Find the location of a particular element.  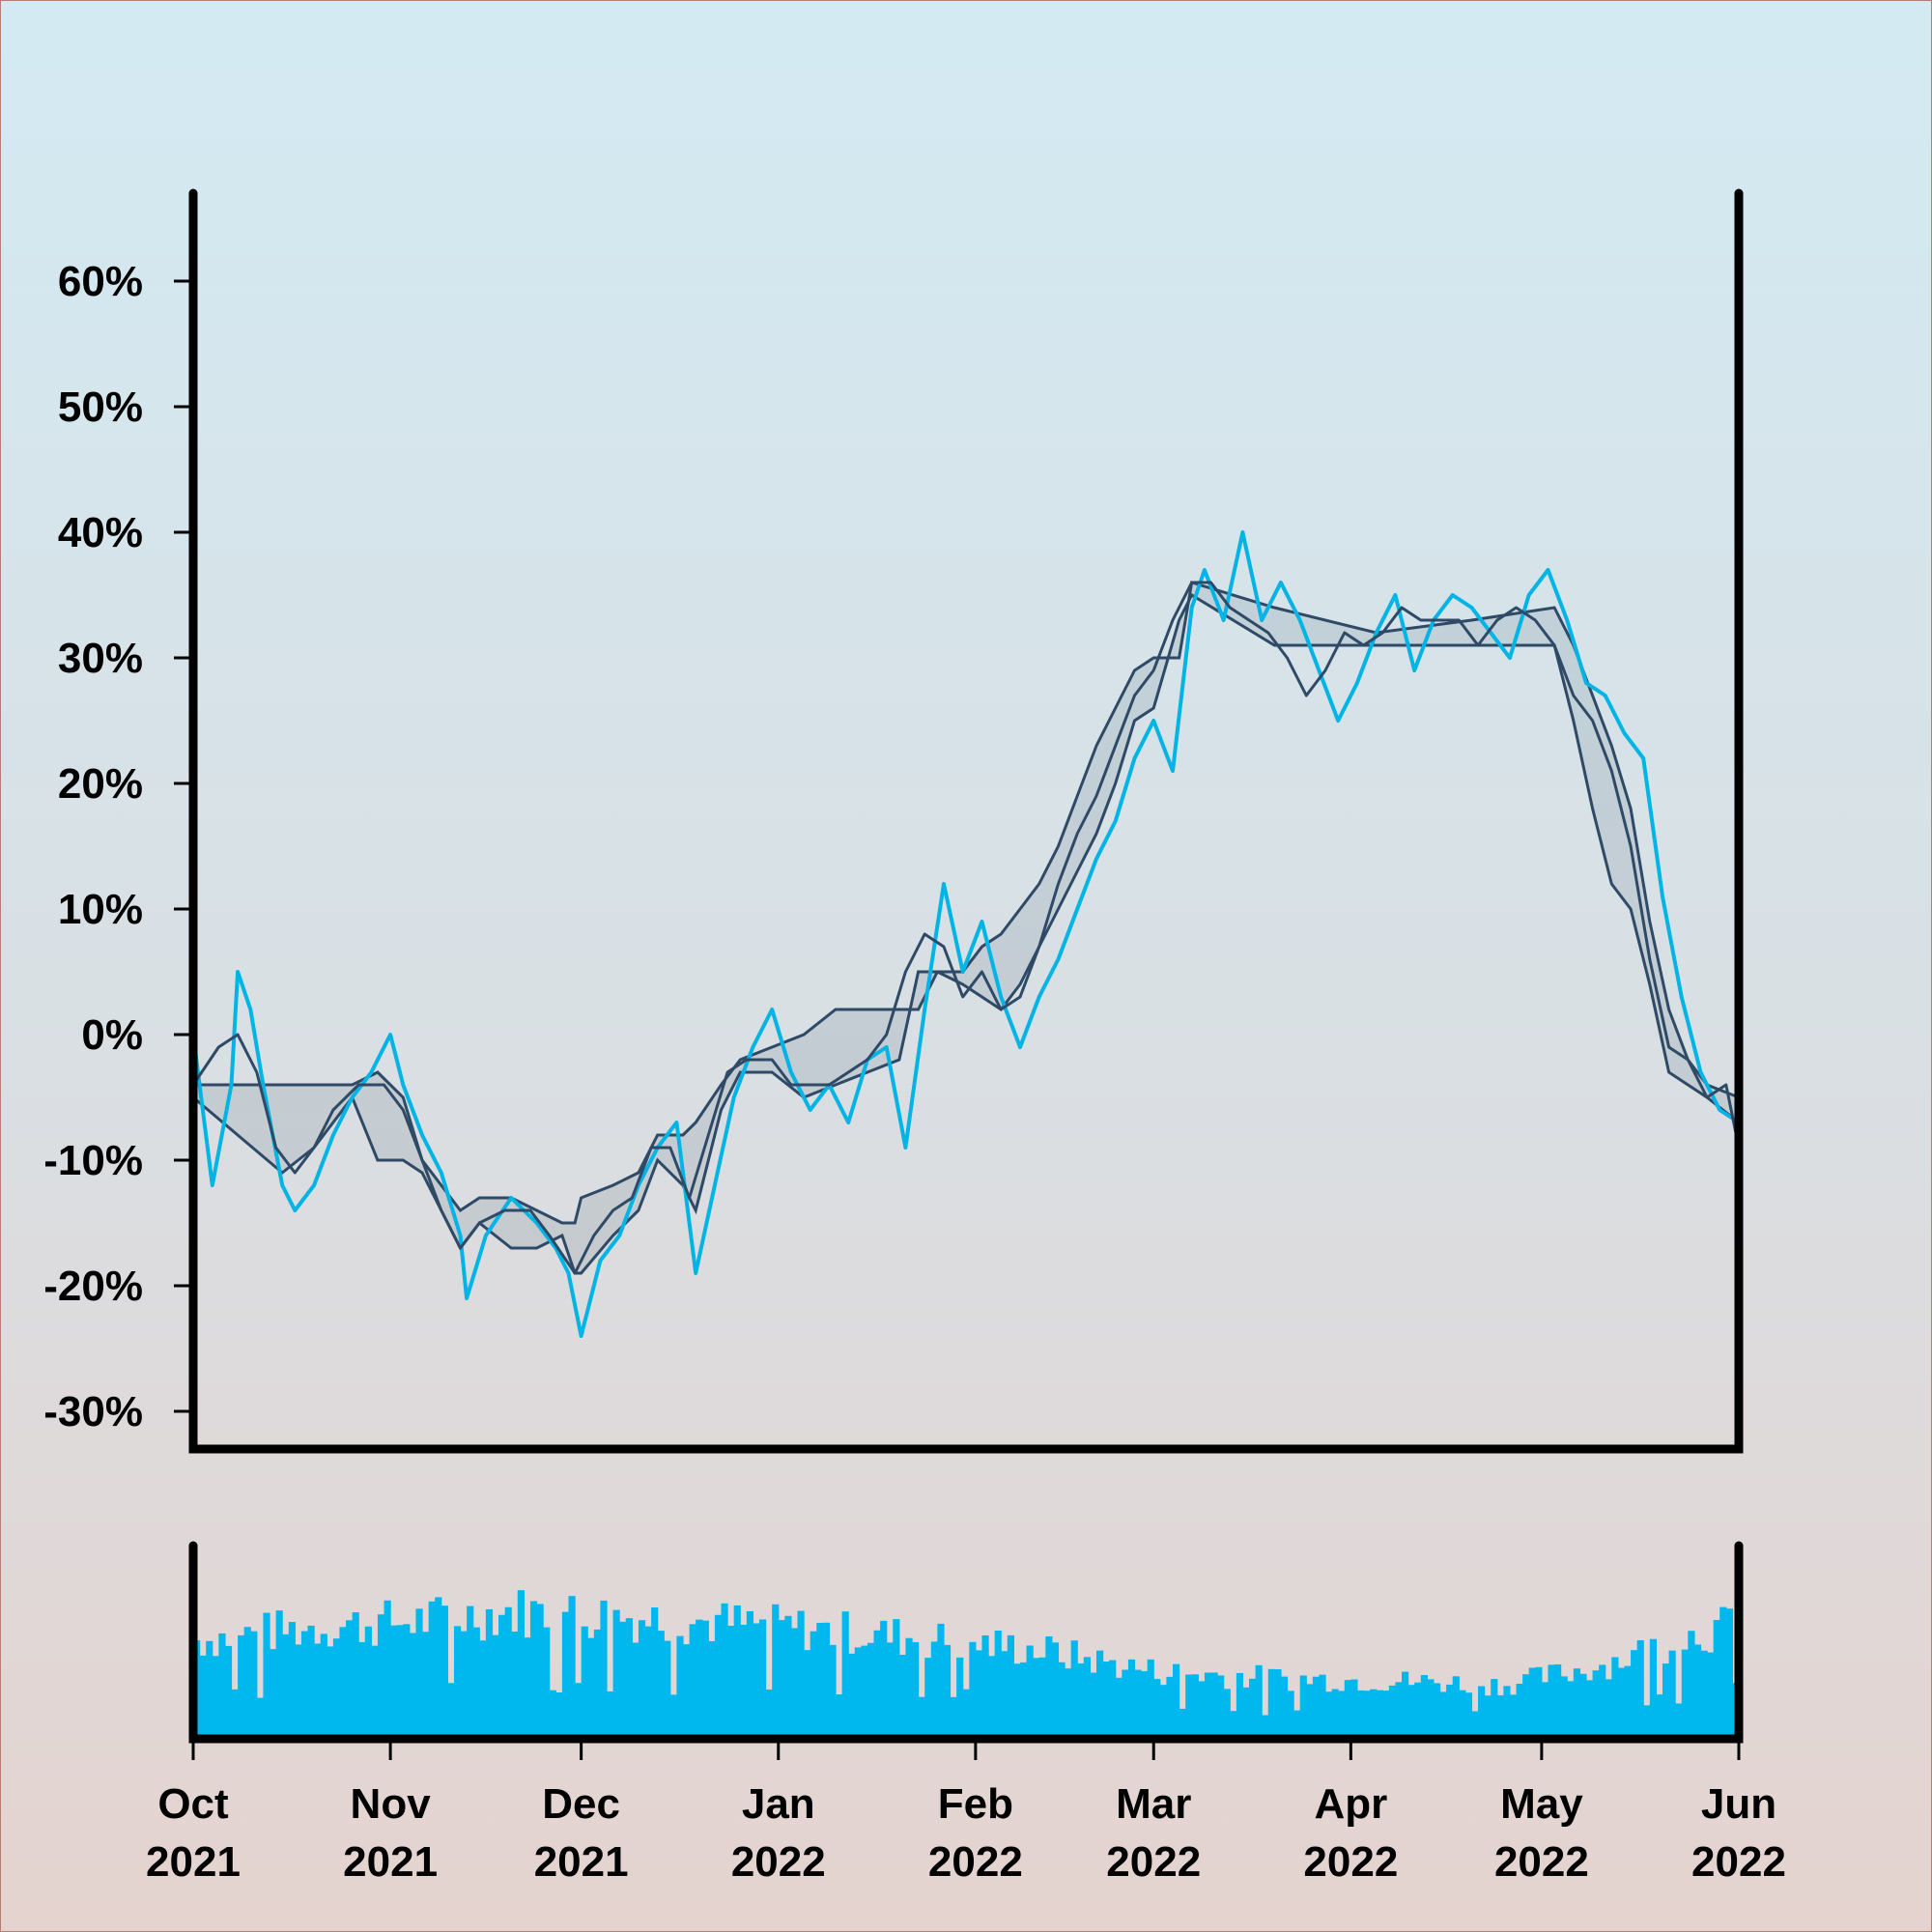

y-tick-label: 10% is located at coordinates (100, 909).